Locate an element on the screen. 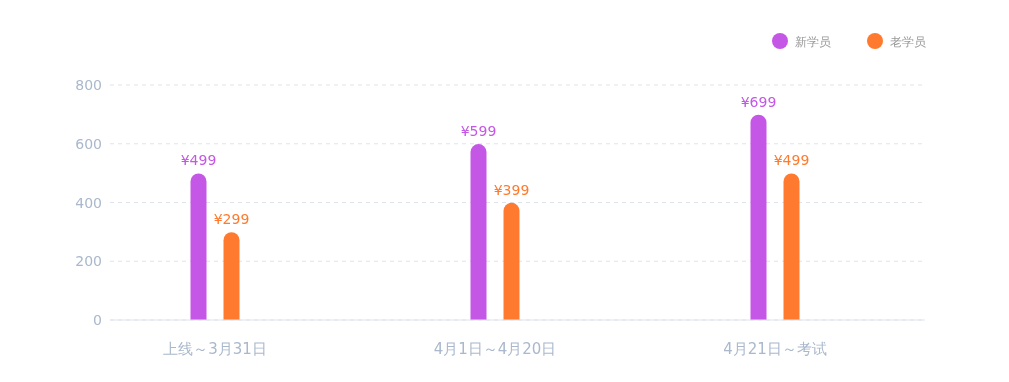 Image resolution: width=1009 pixels, height=382 pixels. x-tick-label: 上线～3月31日 is located at coordinates (215, 349).